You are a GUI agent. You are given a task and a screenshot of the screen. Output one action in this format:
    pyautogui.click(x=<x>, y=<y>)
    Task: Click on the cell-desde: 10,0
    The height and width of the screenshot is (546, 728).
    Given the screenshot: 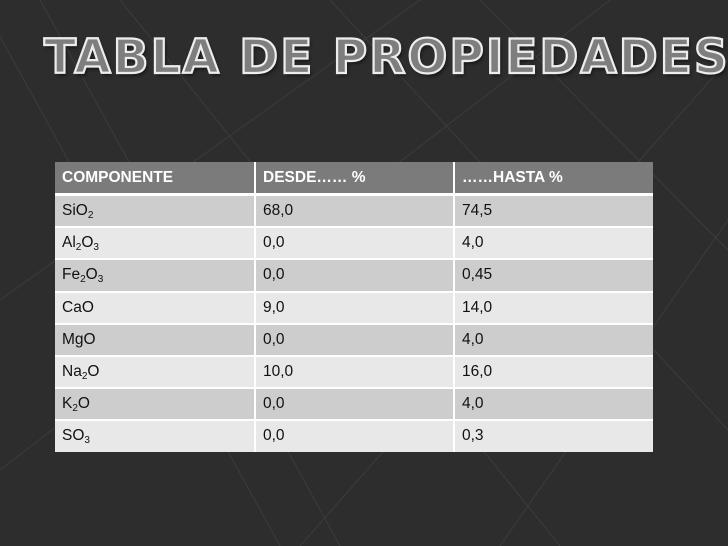 What is the action you would take?
    pyautogui.click(x=355, y=372)
    